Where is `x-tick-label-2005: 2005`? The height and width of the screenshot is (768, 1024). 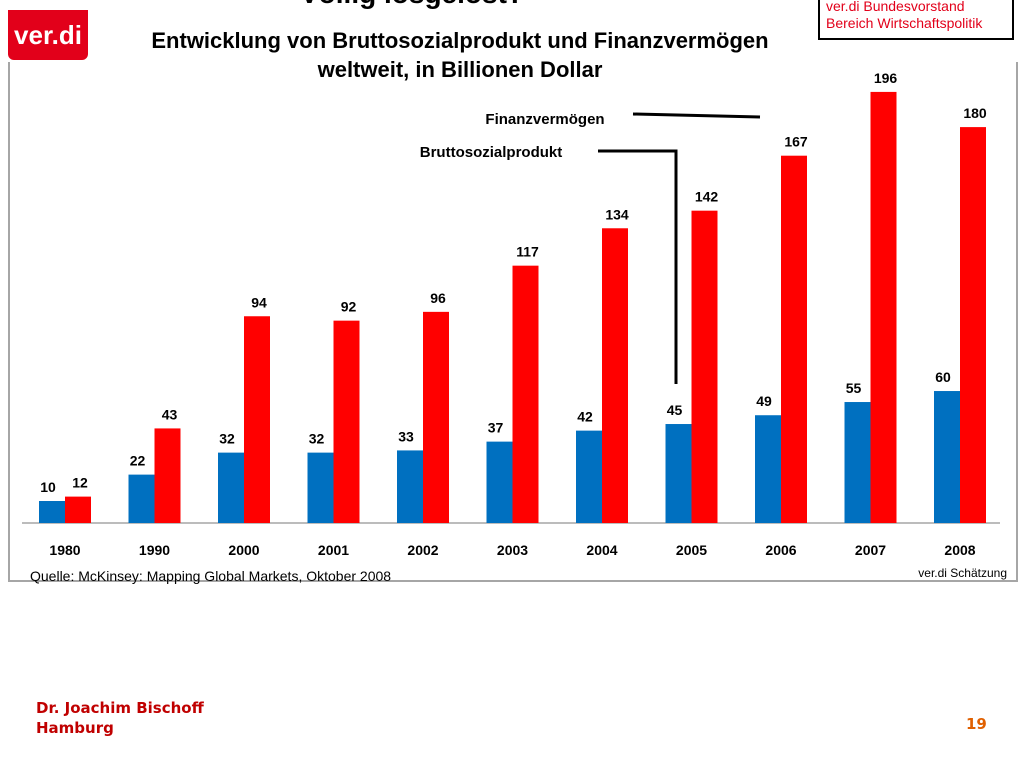 x-tick-label-2005: 2005 is located at coordinates (691, 550).